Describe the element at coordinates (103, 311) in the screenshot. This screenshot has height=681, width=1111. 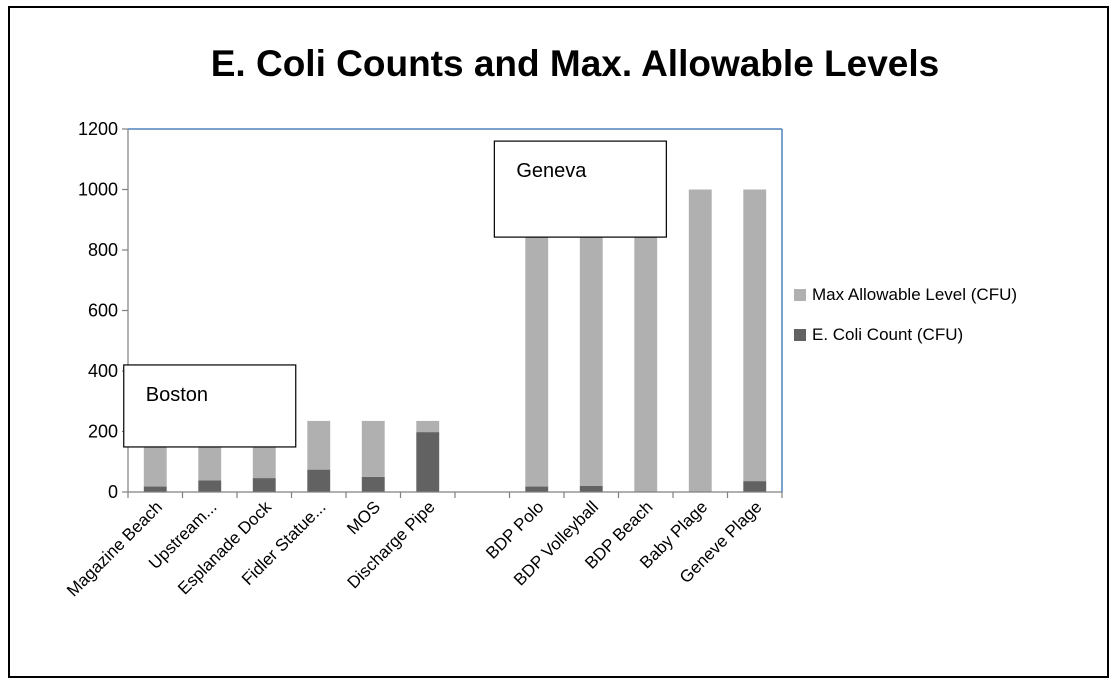
I see `y-tick-label: 600` at that location.